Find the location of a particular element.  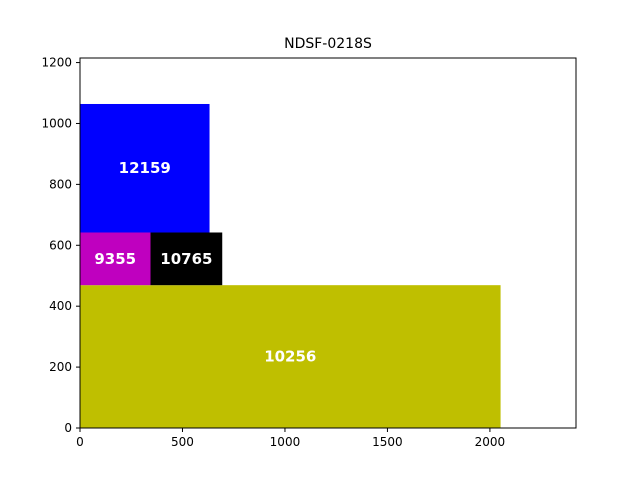

y-tick-label: 400 is located at coordinates (60, 306).